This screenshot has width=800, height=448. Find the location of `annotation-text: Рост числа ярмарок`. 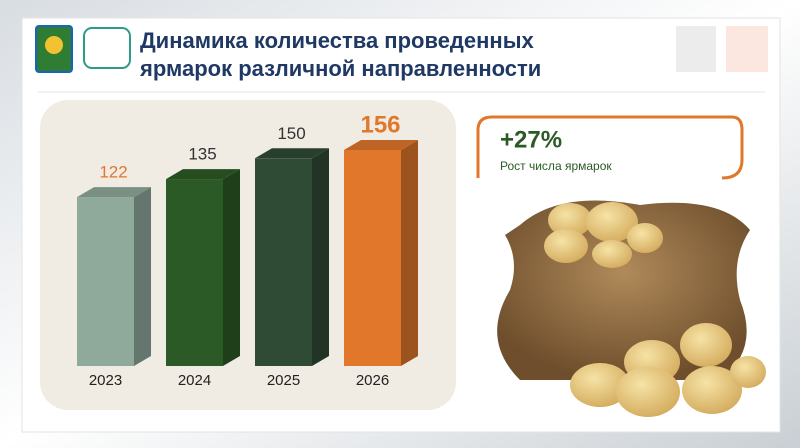

annotation-text: Рост числа ярмарок is located at coordinates (556, 166).